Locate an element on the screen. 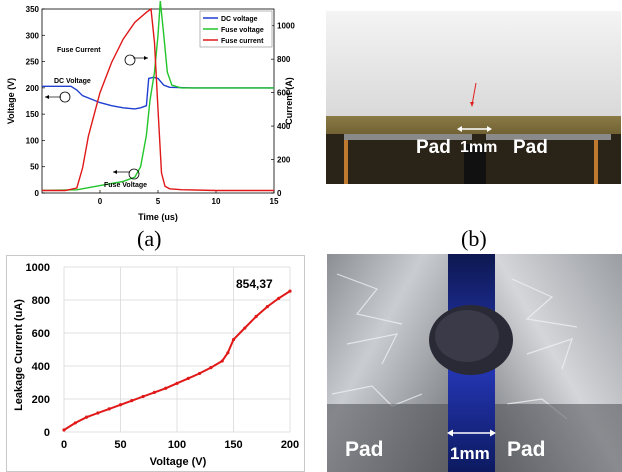 Image resolution: width=622 pixels, height=472 pixels. chart-c-ytick-label: 800 is located at coordinates (41, 301).